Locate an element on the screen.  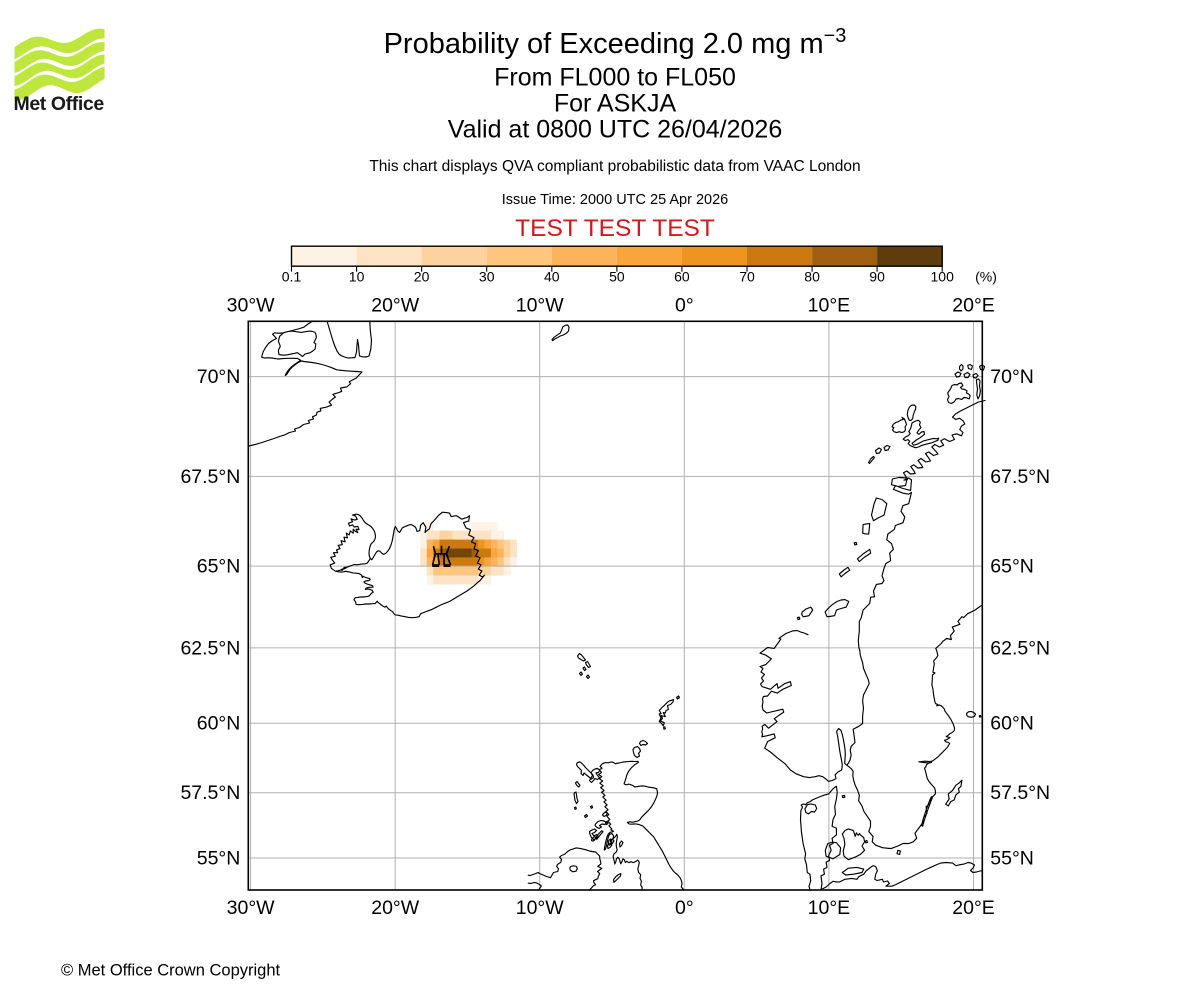
svg-text: Valid at 0800 UTC 26/04/2026 is located at coordinates (615, 130).